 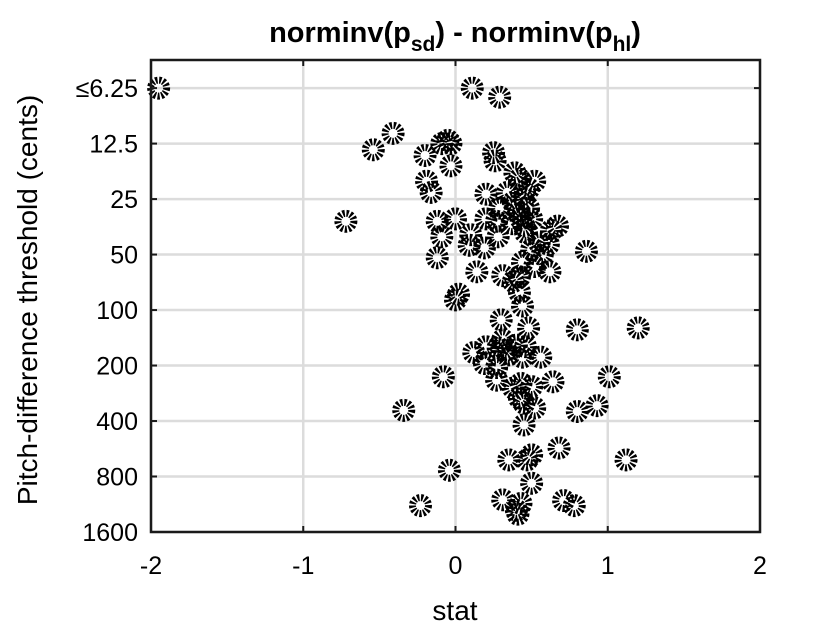 I want to click on y-tick-label: 12.5, so click(x=113, y=145).